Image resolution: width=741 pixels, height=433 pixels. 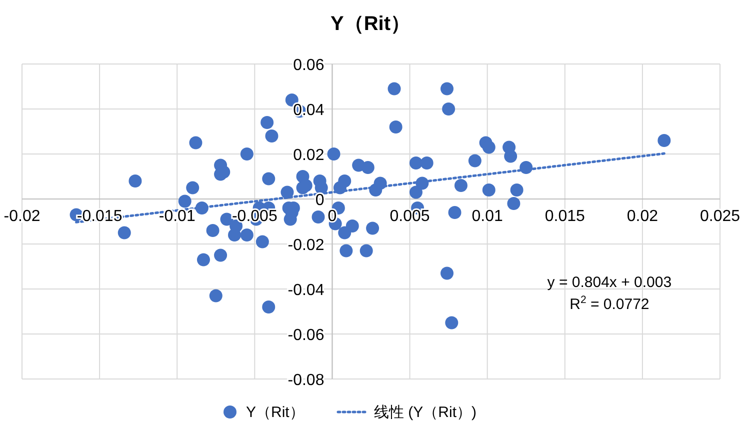 What do you see at coordinates (610, 303) in the screenshot?
I see `annotation: R$^{2}$ = 0.0772` at bounding box center [610, 303].